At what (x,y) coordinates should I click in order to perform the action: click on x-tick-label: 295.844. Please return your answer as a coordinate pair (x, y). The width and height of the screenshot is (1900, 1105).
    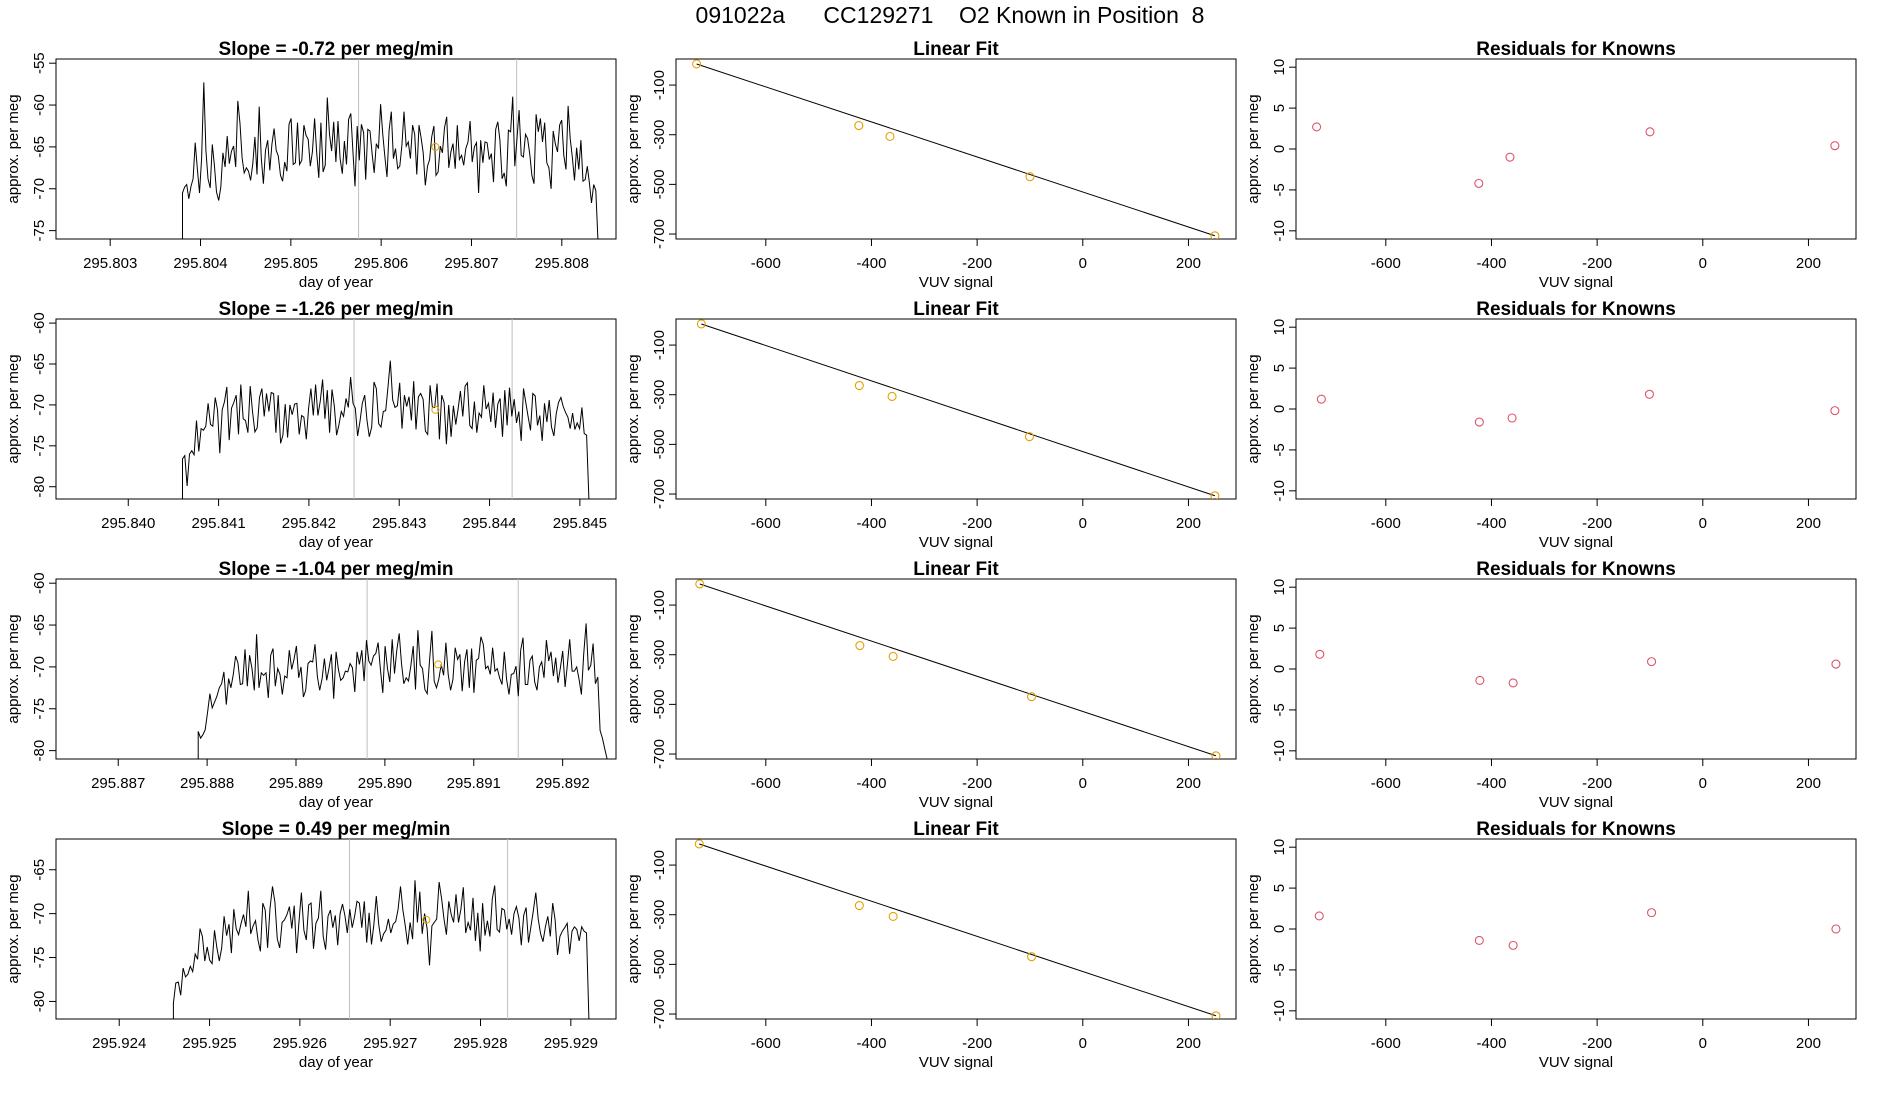
    Looking at the image, I should click on (489, 523).